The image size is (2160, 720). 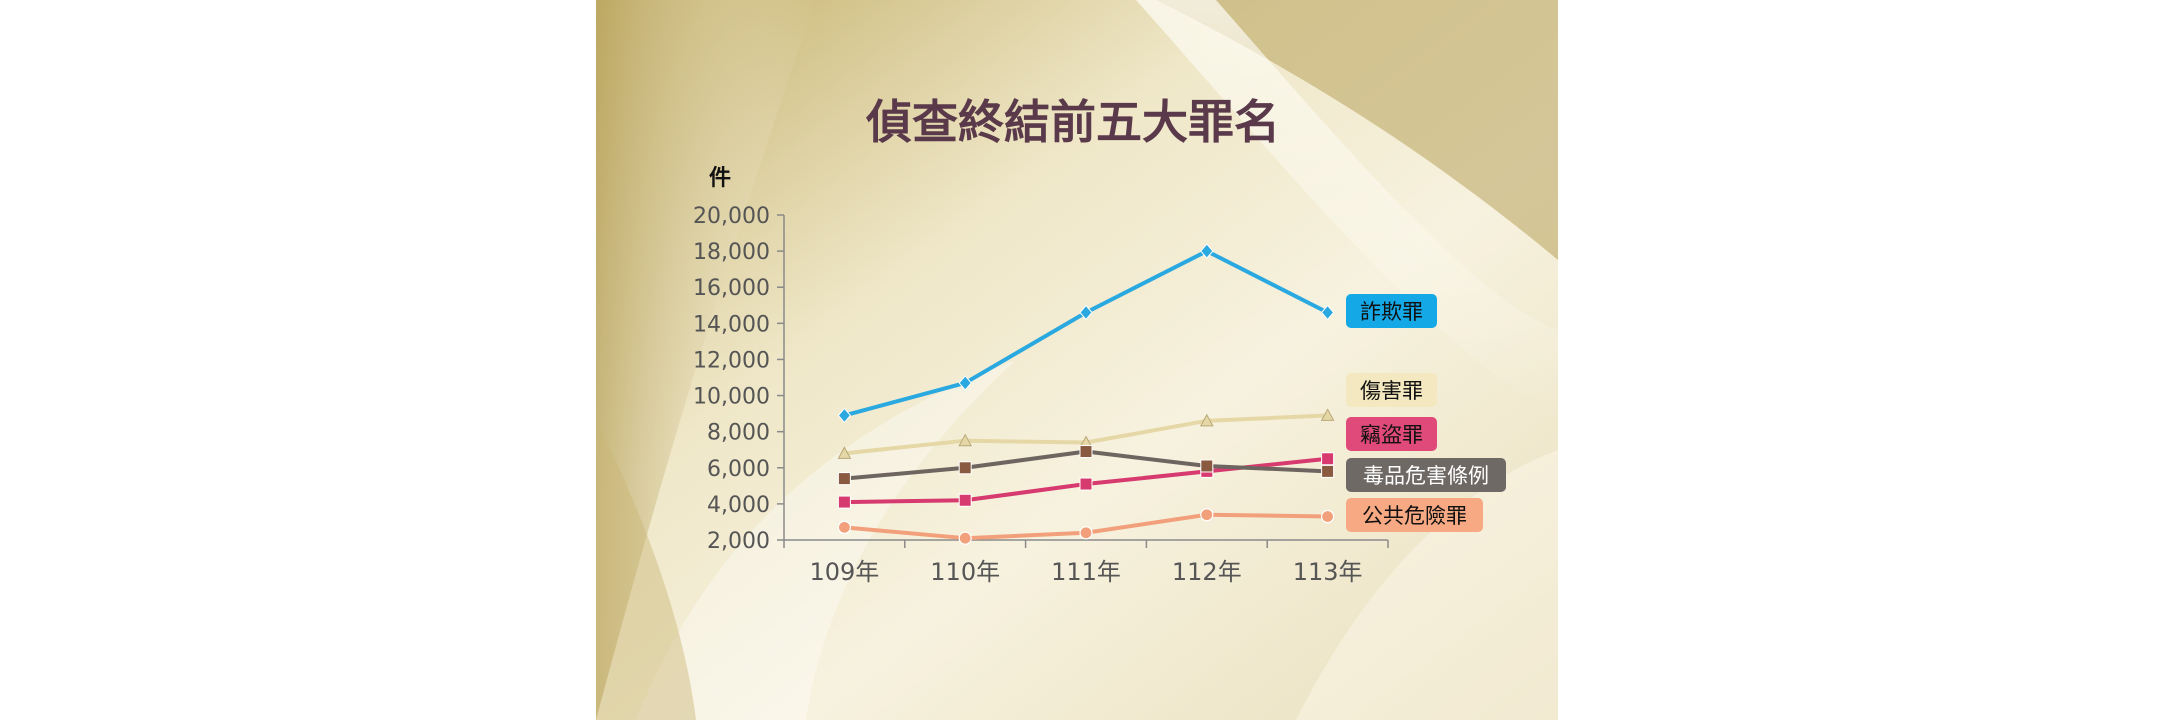 What do you see at coordinates (731, 216) in the screenshot?
I see `y-tick-label: 20,000` at bounding box center [731, 216].